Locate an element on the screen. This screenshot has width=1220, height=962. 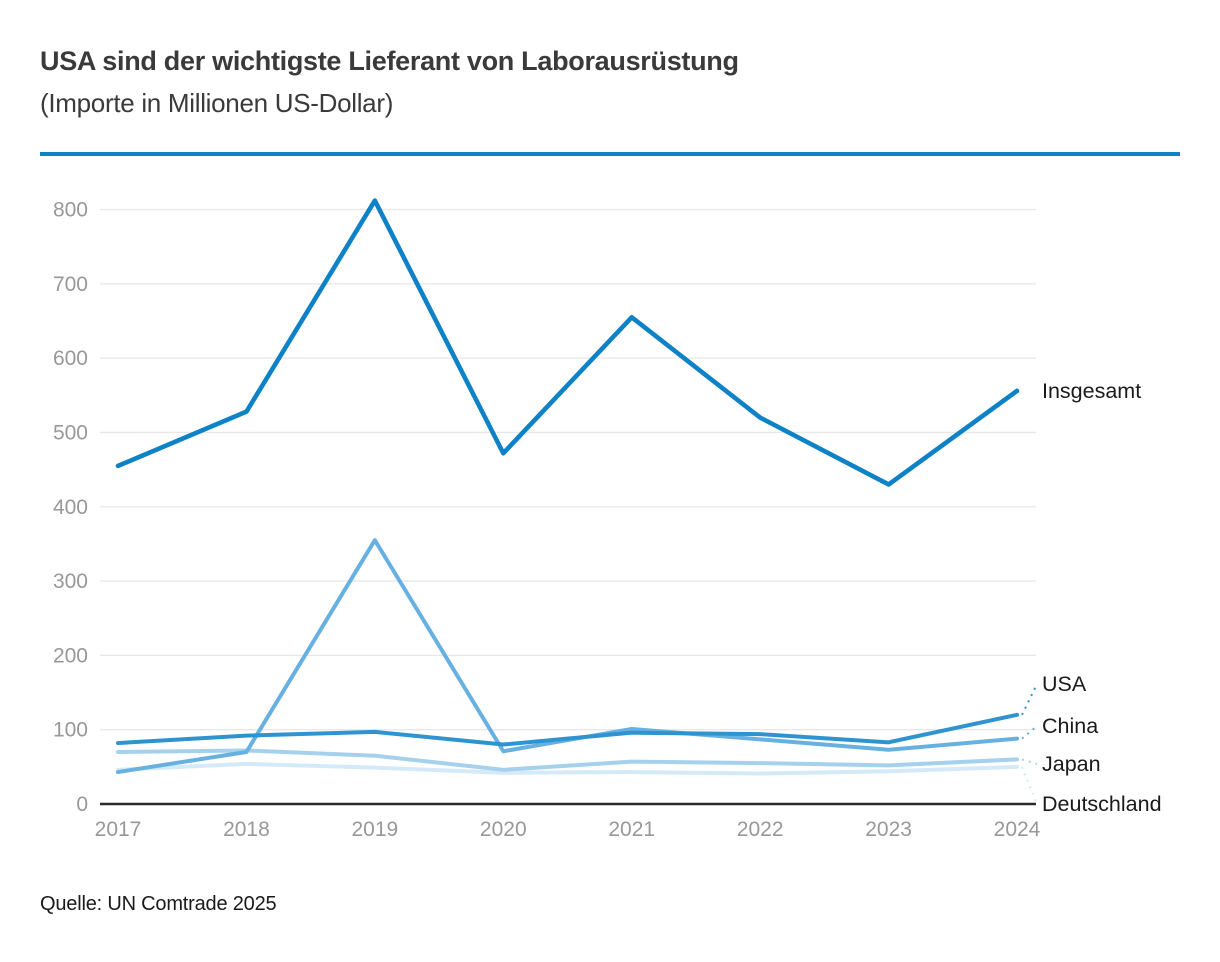
chart-subtitle: (Importe in Millionen US-Dollar) is located at coordinates (217, 103).